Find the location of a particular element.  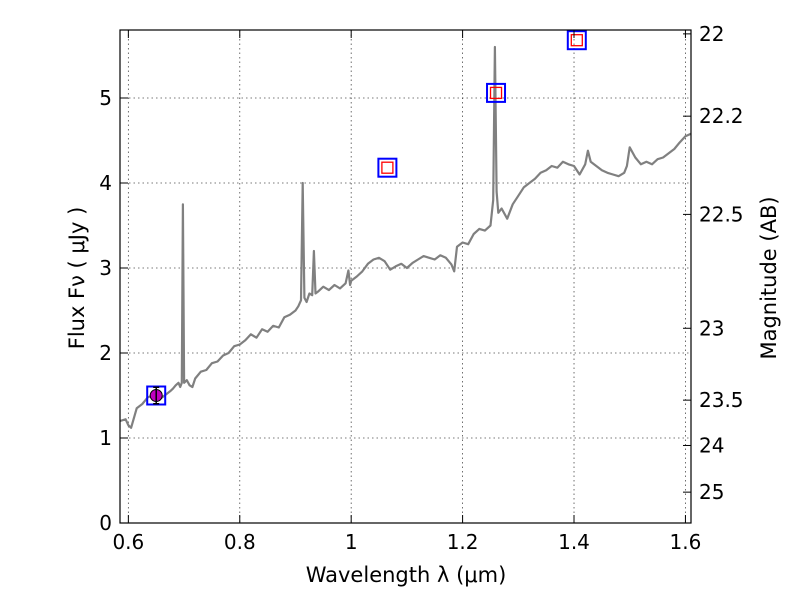

x-tick-label: 0.8 is located at coordinates (240, 542).